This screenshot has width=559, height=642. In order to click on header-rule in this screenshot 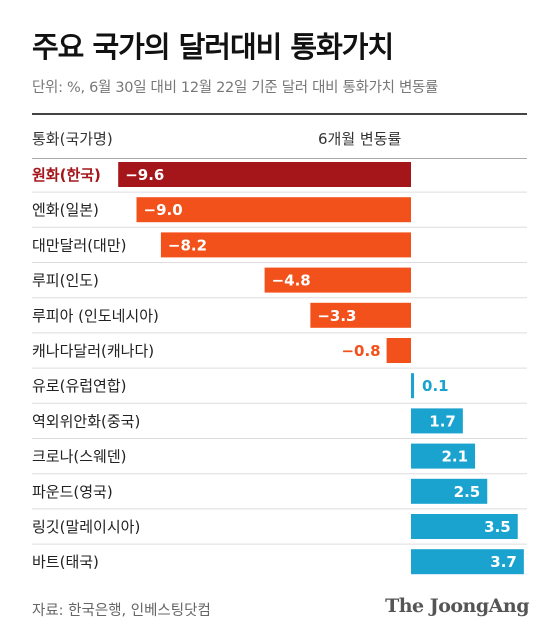, I will do `click(279, 158)`.